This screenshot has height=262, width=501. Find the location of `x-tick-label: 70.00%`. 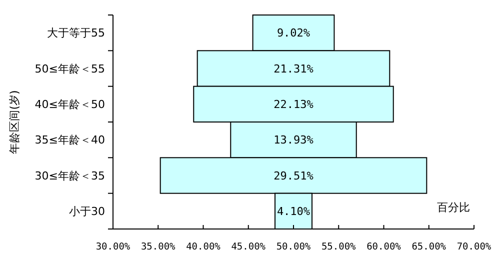

x-tick-label: 70.00% is located at coordinates (474, 246).